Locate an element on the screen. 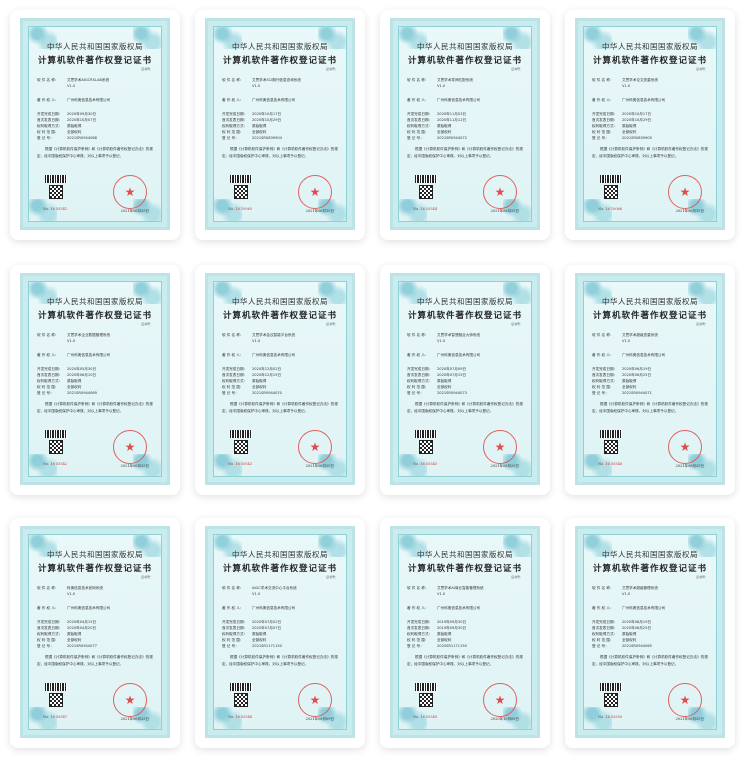 The height and width of the screenshot is (758, 746). field-row: 登 记 号： 2021SR0944069 is located at coordinates (96, 393).